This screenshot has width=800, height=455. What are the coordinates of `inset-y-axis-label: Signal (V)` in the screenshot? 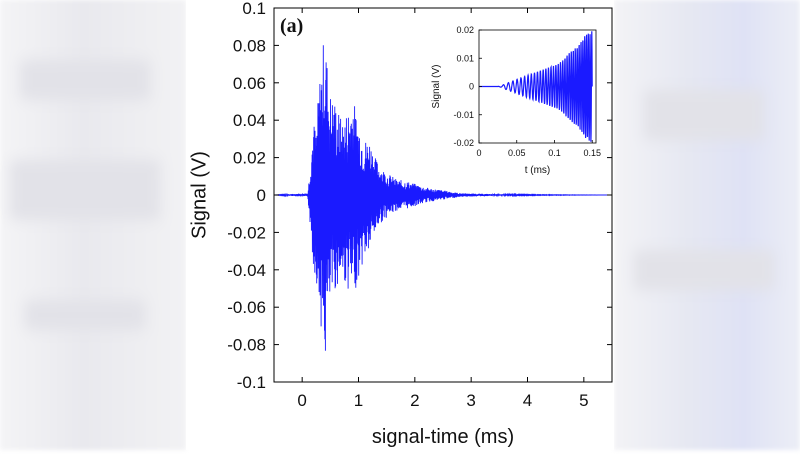 It's located at (436, 87).